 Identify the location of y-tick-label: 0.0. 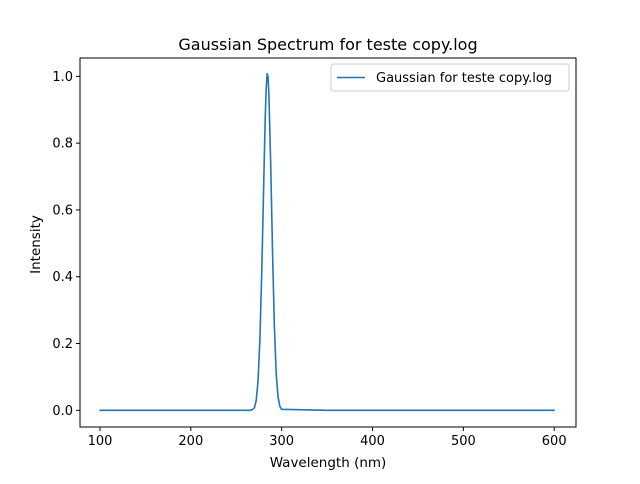
(62, 411).